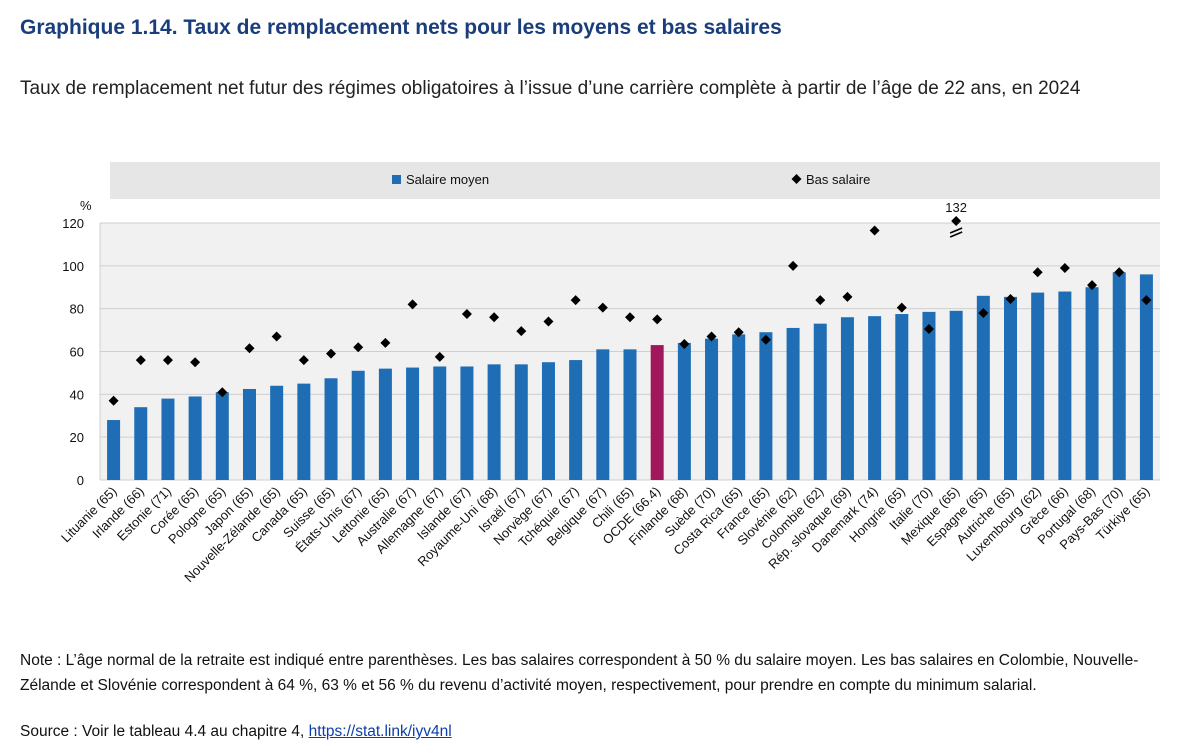 The width and height of the screenshot is (1200, 756). I want to click on y-tick-label: 60, so click(77, 352).